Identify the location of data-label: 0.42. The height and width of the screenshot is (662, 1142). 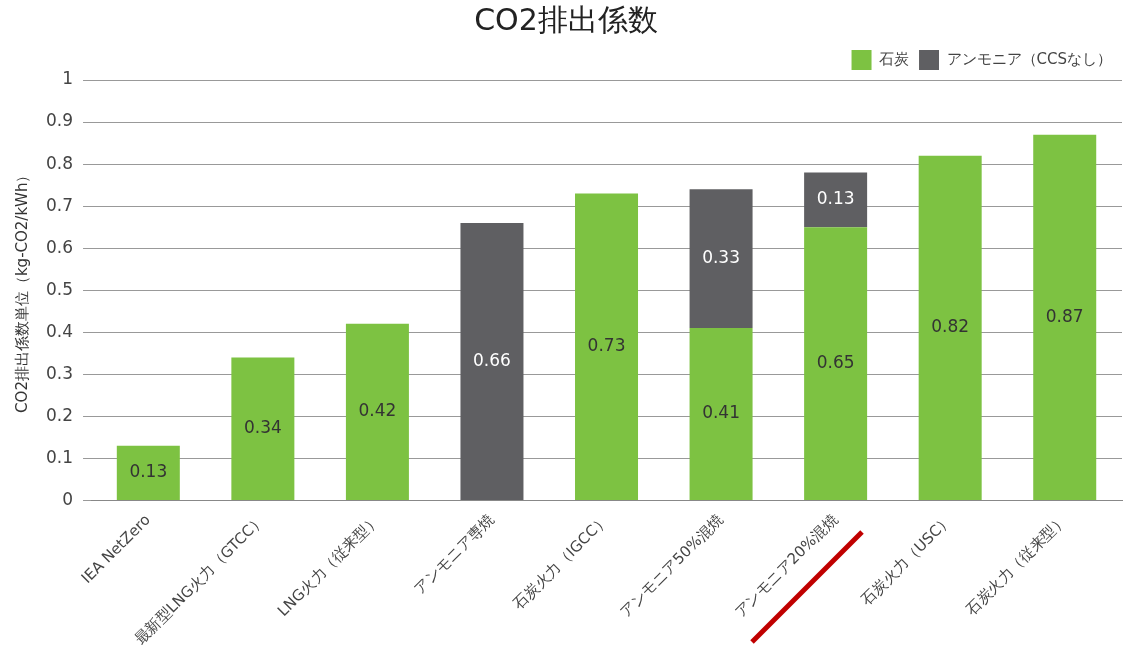
(377, 410).